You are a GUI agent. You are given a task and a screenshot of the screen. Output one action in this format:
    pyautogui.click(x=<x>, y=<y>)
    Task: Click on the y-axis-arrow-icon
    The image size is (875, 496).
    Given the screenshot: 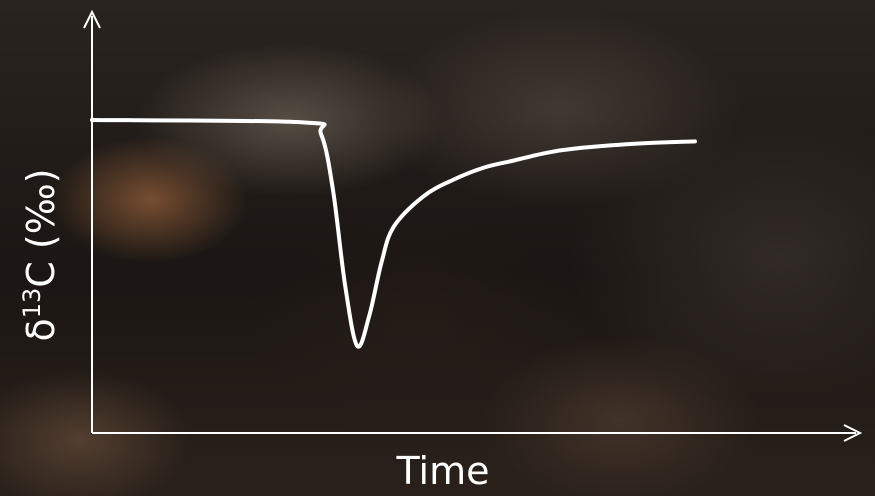 What is the action you would take?
    pyautogui.click(x=92, y=19)
    